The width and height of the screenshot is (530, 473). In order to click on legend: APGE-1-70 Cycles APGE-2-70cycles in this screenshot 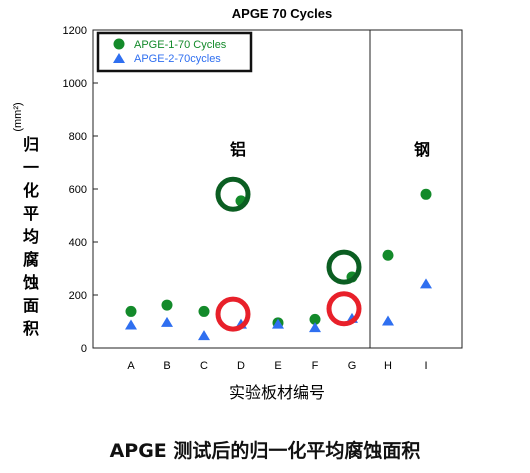, I will do `click(174, 52)`.